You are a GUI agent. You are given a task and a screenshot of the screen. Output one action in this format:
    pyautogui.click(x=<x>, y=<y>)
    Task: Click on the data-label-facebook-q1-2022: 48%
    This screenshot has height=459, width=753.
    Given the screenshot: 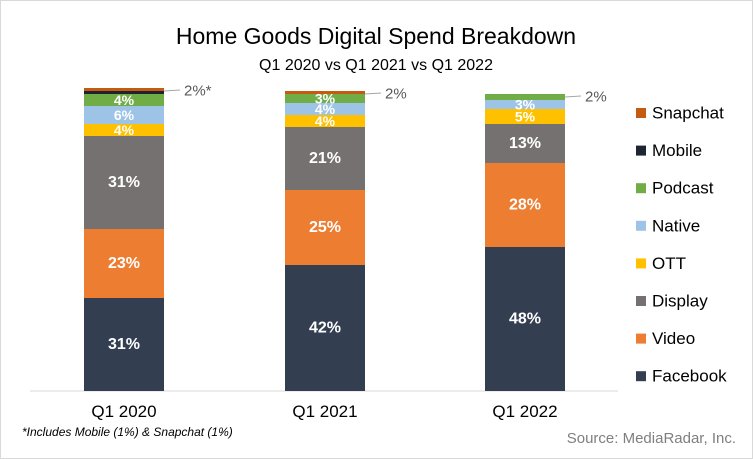 What is the action you would take?
    pyautogui.click(x=525, y=319)
    